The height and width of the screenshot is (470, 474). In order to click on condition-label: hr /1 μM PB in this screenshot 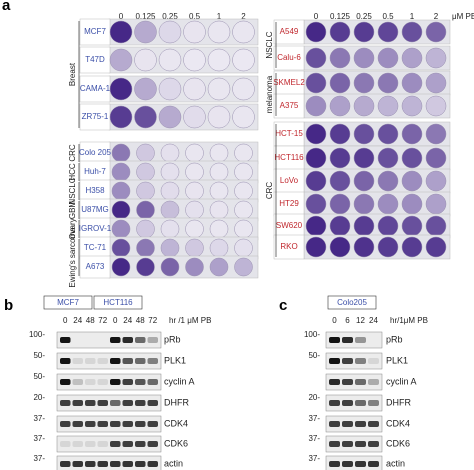, I will do `click(190, 320)`.